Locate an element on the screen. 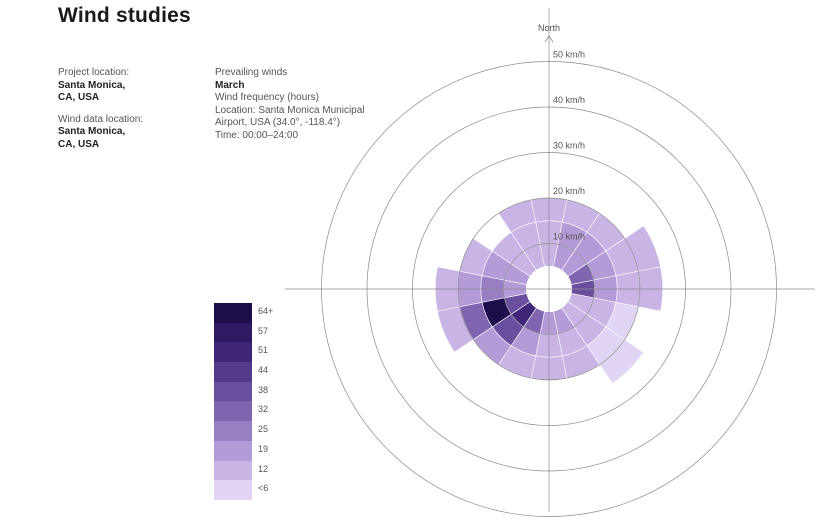 The image size is (829, 526). legend-row: 32 is located at coordinates (259, 411).